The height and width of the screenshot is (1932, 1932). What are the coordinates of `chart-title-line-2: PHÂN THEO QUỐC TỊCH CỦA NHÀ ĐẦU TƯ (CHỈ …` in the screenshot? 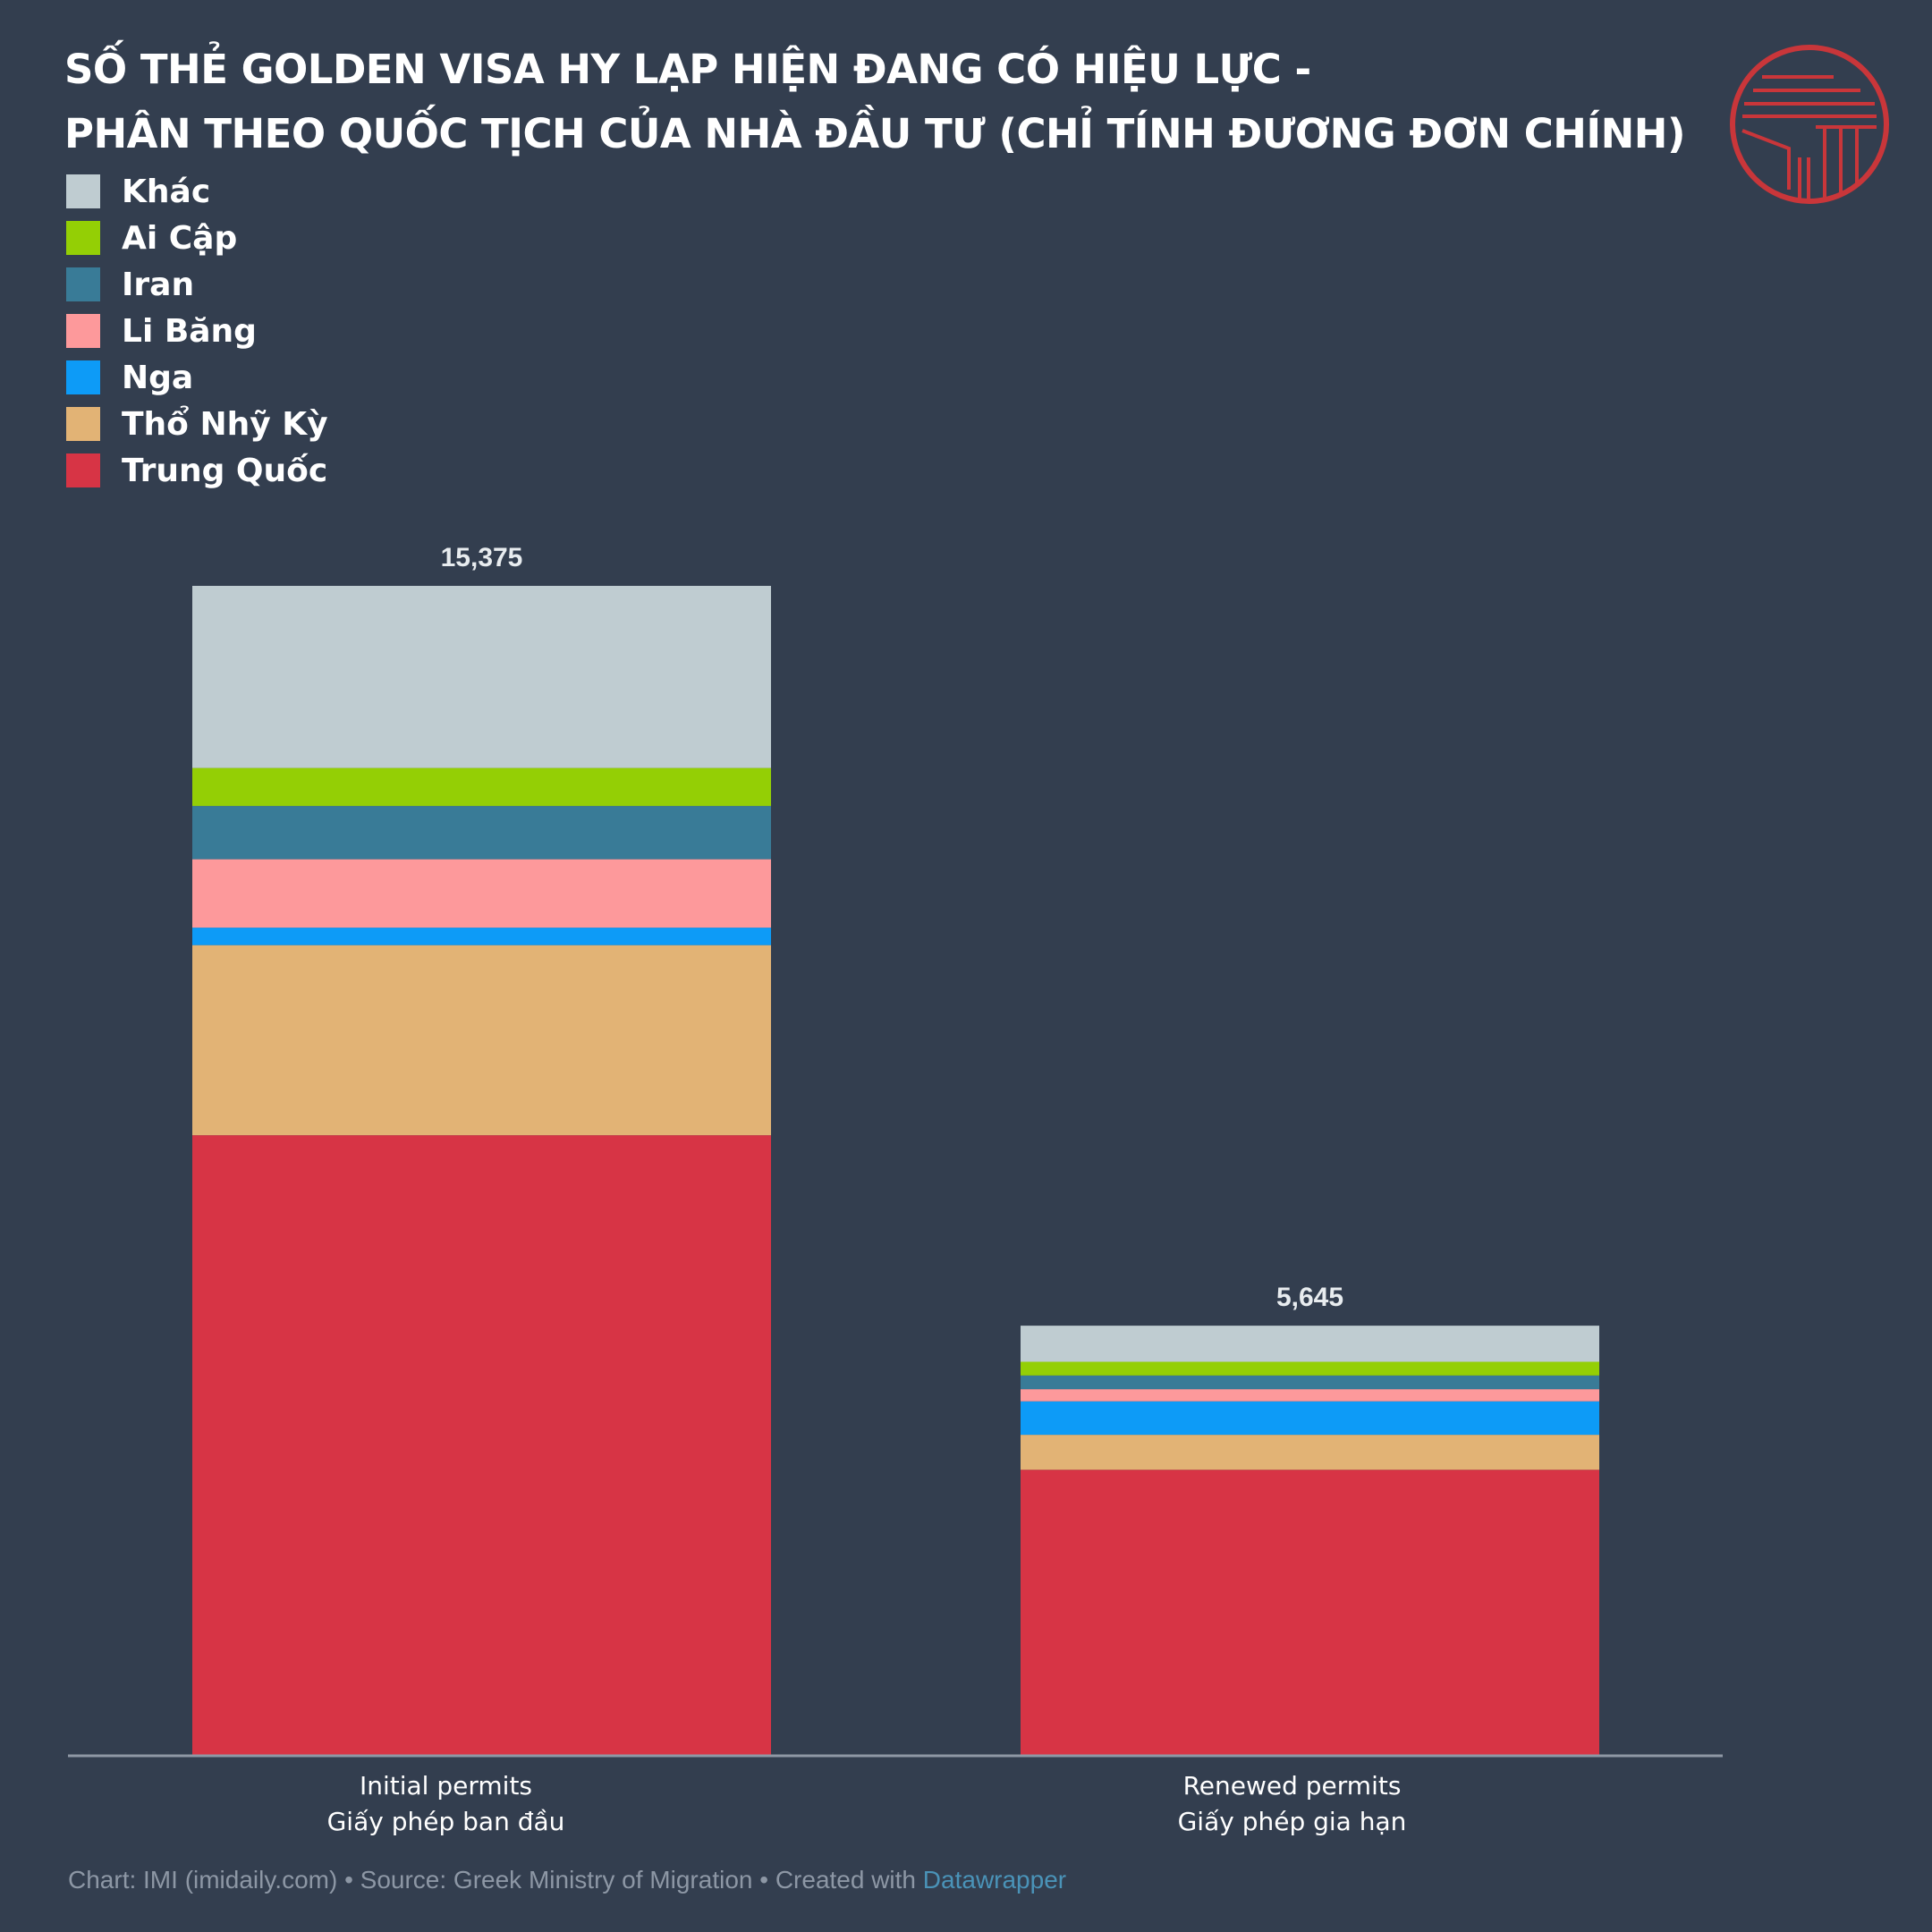 It's located at (875, 133).